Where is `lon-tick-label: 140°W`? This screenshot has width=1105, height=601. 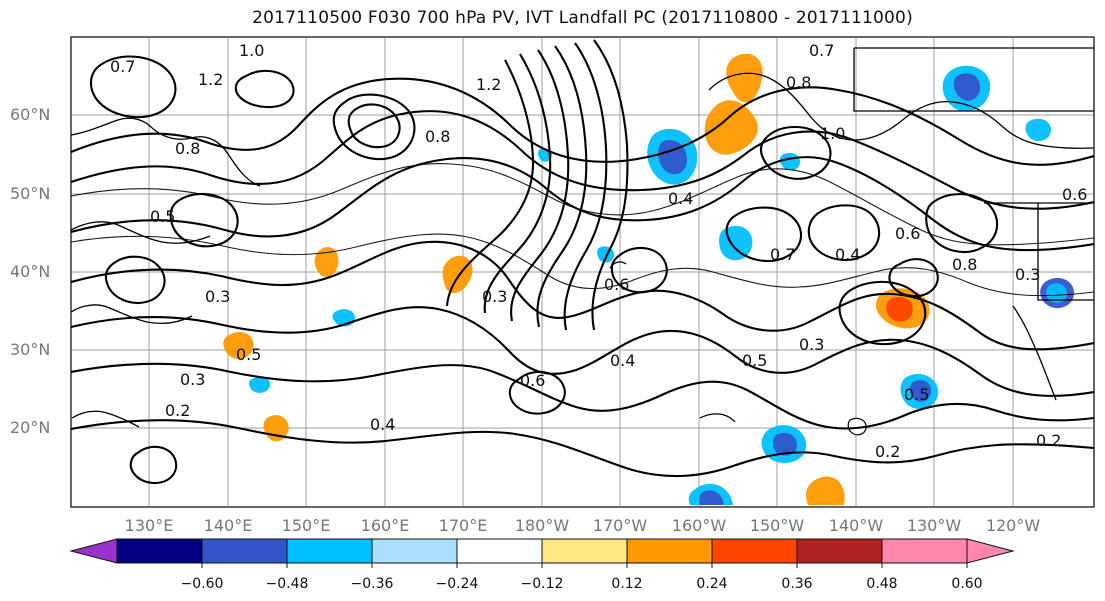
lon-tick-label: 140°W is located at coordinates (856, 525).